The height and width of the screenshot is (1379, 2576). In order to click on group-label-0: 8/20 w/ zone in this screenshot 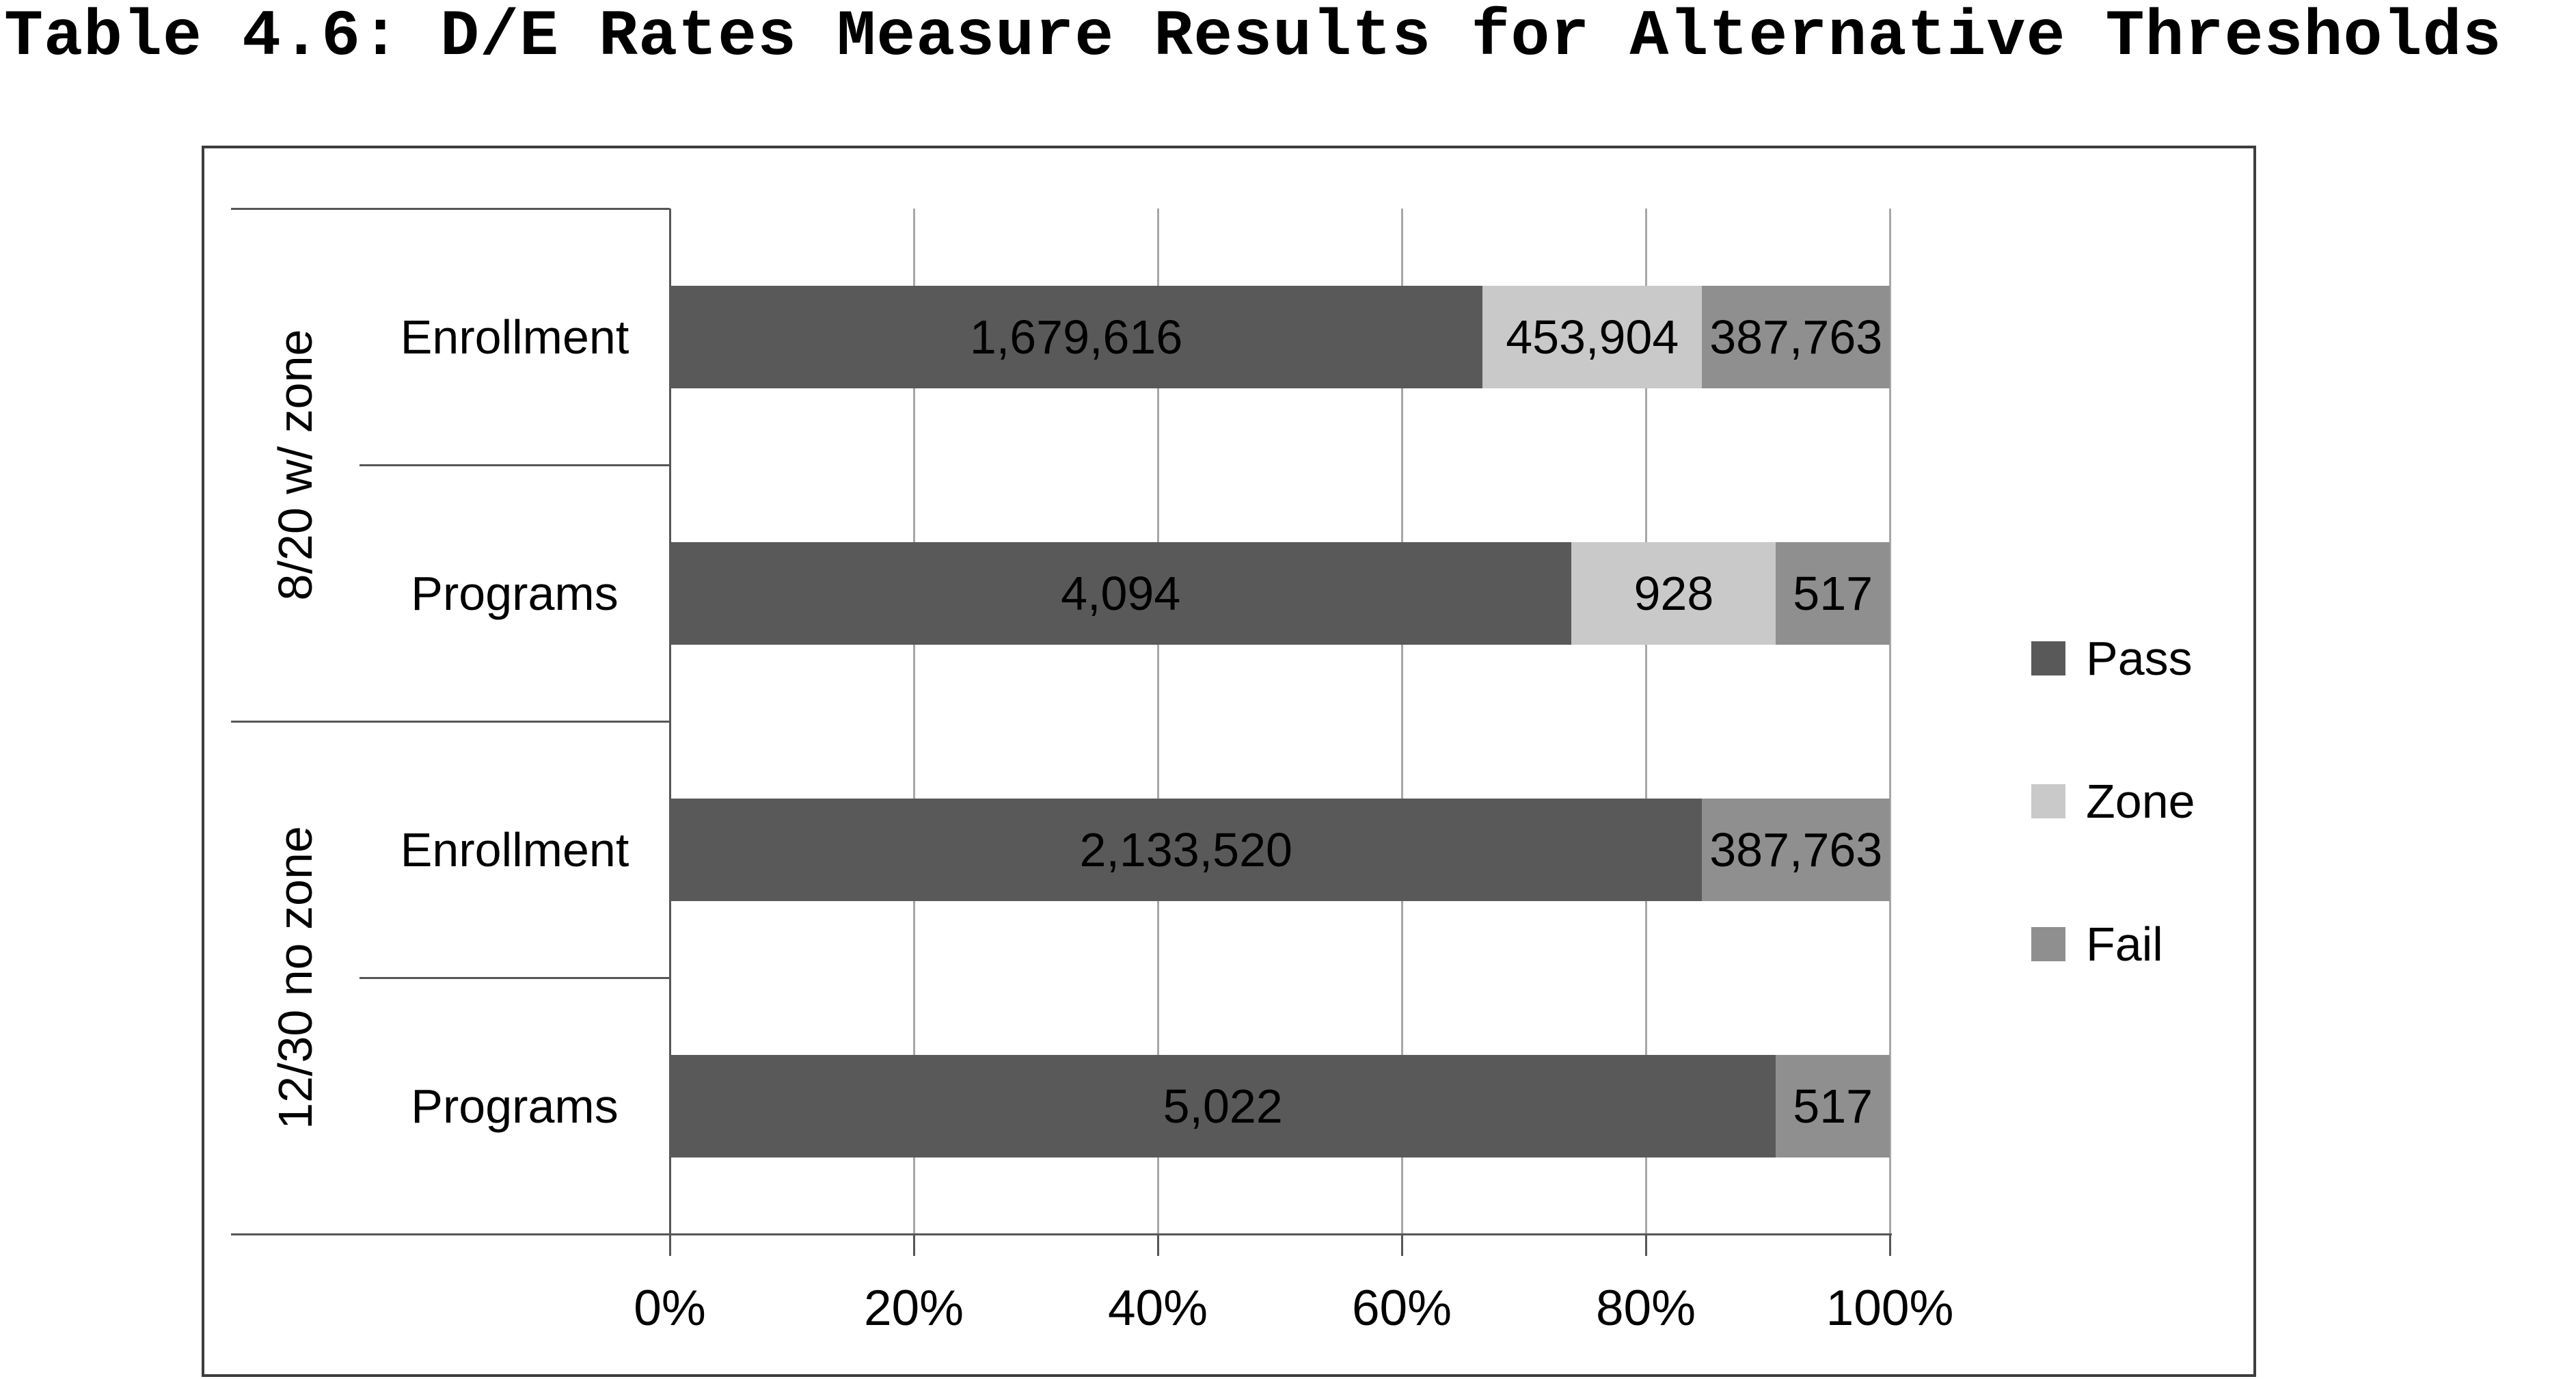, I will do `click(296, 465)`.